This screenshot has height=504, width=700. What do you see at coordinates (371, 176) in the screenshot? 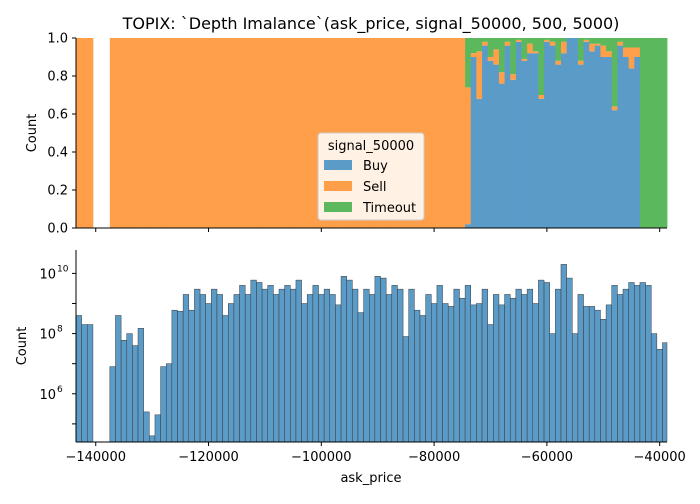
I see `legend-frame` at bounding box center [371, 176].